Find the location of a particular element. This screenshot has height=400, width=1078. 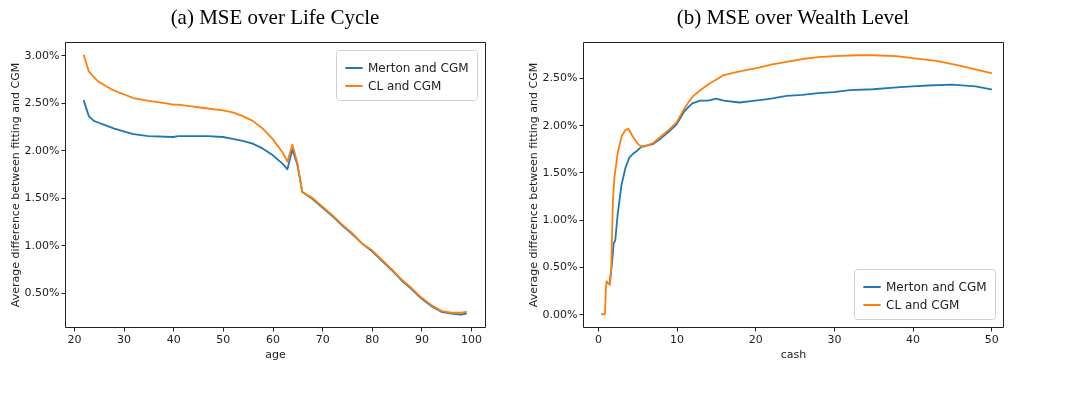

x-tick-label: 80 is located at coordinates (372, 339).